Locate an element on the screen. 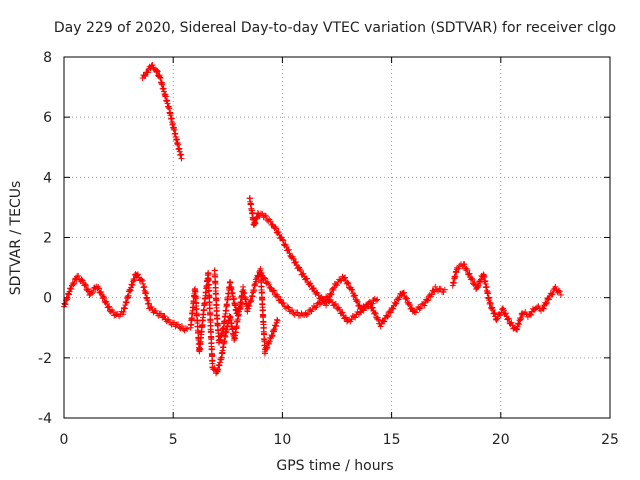 The width and height of the screenshot is (640, 480). x-tick-label: 25 is located at coordinates (610, 440).